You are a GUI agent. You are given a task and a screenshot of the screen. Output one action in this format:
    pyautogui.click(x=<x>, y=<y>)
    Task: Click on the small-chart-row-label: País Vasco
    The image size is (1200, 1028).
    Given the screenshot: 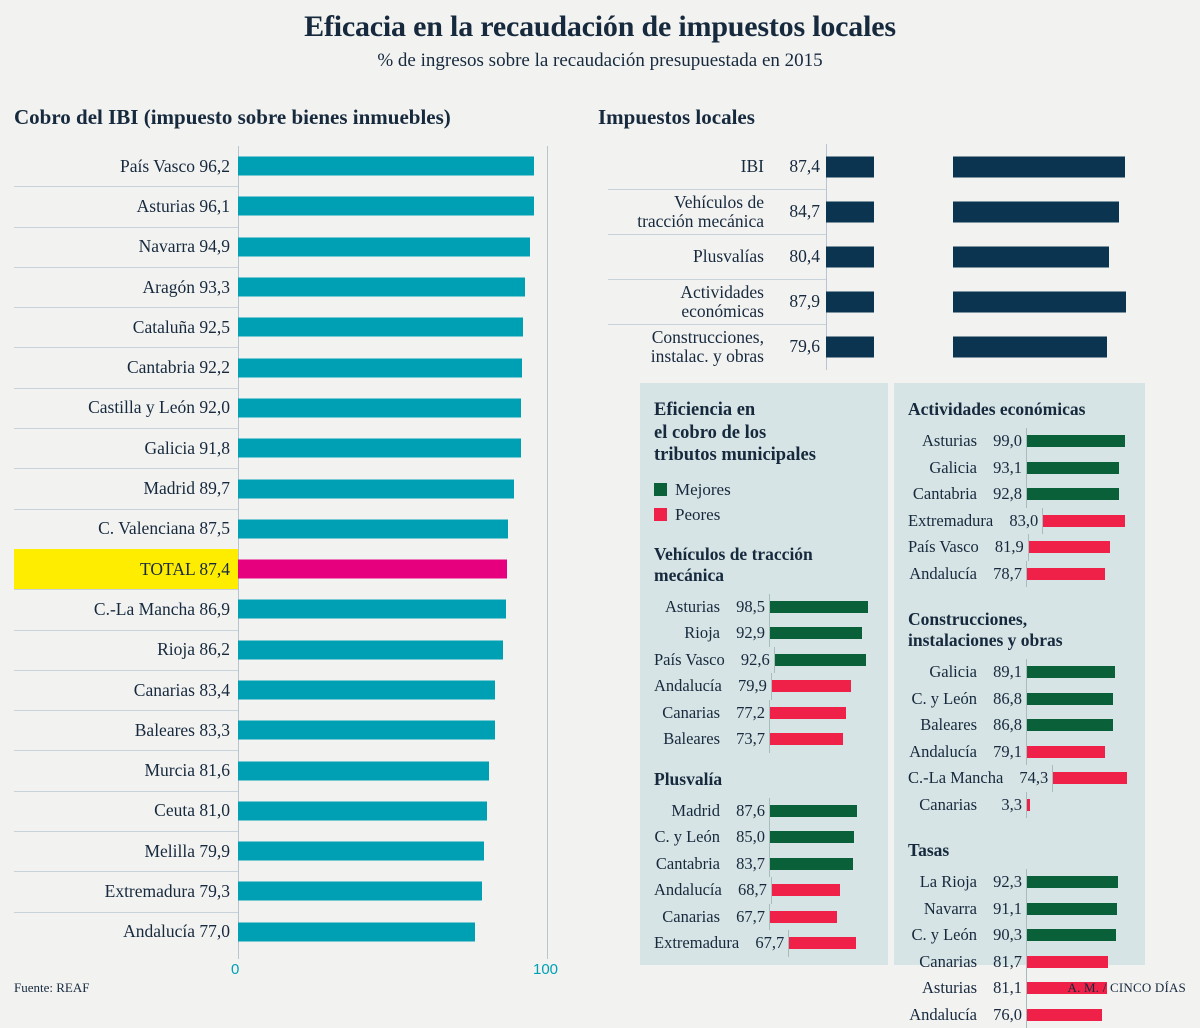 What is the action you would take?
    pyautogui.click(x=947, y=547)
    